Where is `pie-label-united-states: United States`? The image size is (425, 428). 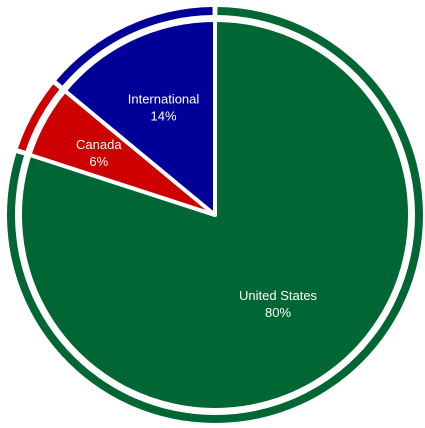 pie-label-united-states: United States is located at coordinates (278, 295).